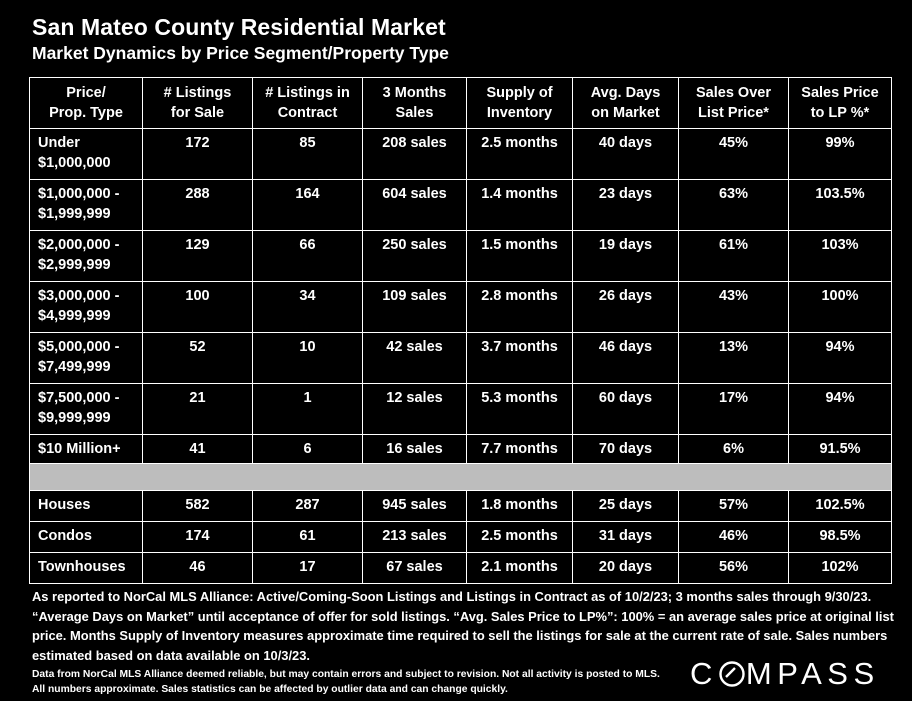 This screenshot has height=701, width=912. Describe the element at coordinates (733, 154) in the screenshot. I see `cell-over-list: 45%` at that location.